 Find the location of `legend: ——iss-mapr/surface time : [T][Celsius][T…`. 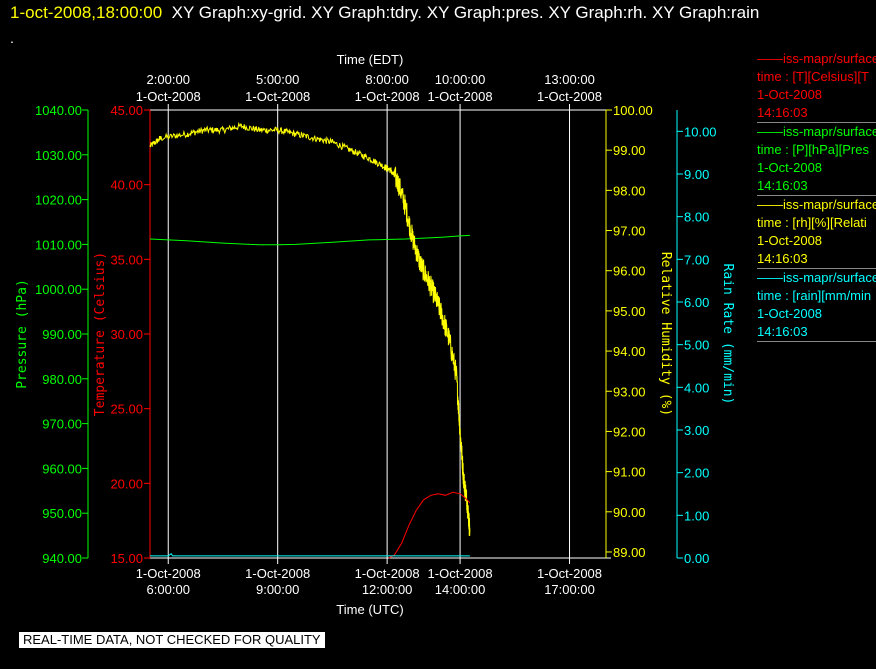

legend: ——iss-mapr/surface time : [T][Celsius][T… is located at coordinates (816, 196).